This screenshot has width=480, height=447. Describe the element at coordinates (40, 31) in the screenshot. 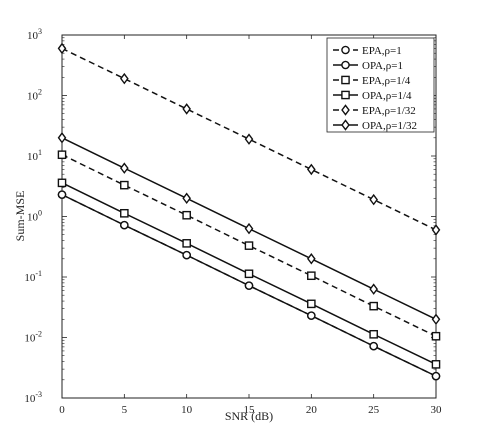

I see `y-tick-exponent: 3` at that location.